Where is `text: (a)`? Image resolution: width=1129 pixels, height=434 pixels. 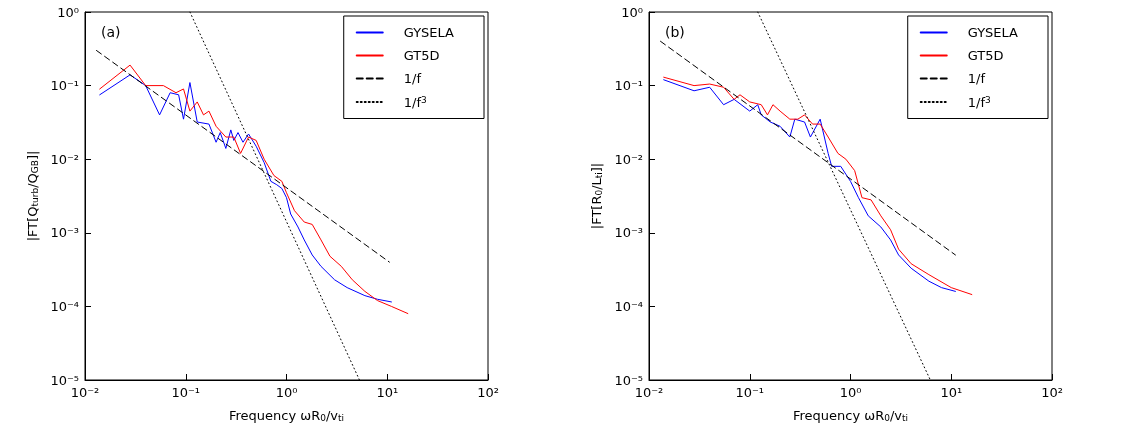
text: (a) is located at coordinates (111, 32).